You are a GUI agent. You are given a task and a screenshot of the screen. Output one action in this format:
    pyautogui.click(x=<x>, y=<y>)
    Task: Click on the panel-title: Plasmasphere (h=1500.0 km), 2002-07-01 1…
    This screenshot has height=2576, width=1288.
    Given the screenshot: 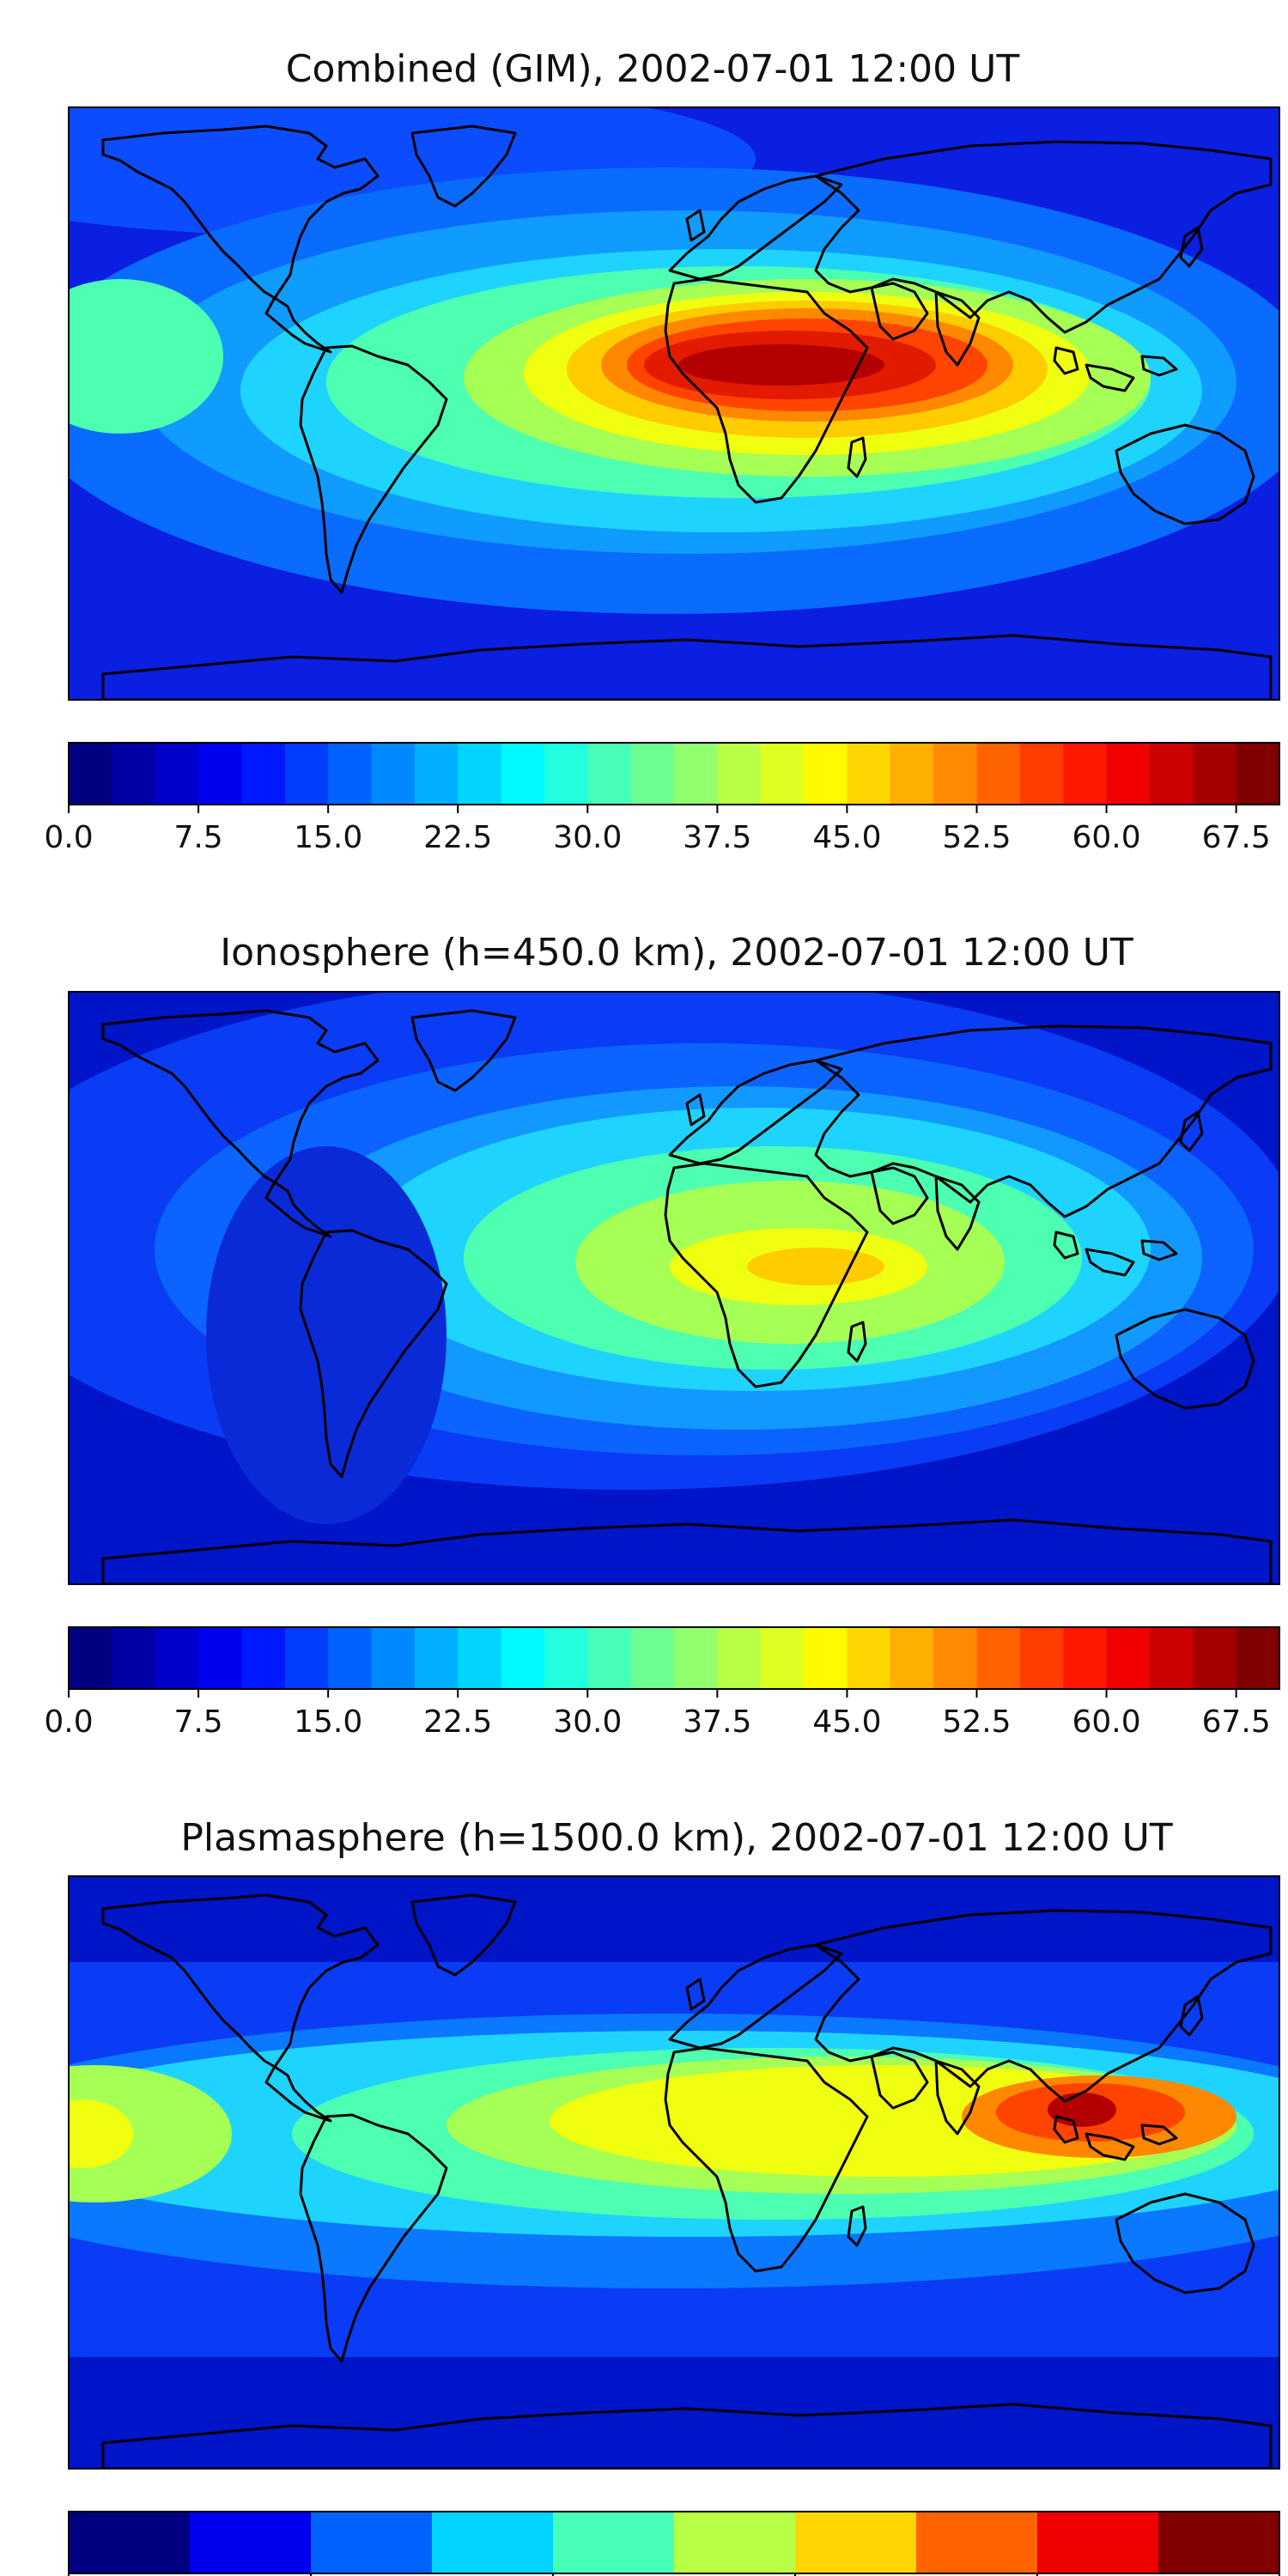 What is the action you would take?
    pyautogui.click(x=676, y=1838)
    